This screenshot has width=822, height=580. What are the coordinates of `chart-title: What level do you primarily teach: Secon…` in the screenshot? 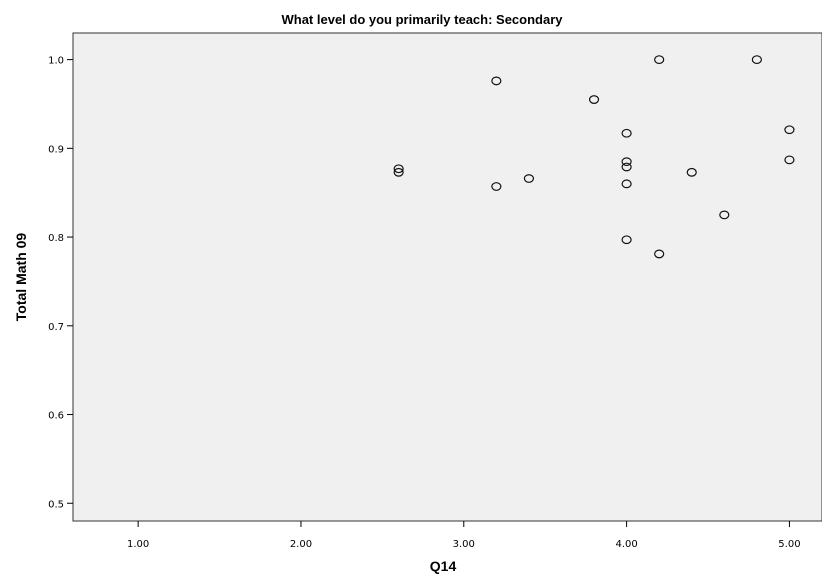 It's located at (422, 19).